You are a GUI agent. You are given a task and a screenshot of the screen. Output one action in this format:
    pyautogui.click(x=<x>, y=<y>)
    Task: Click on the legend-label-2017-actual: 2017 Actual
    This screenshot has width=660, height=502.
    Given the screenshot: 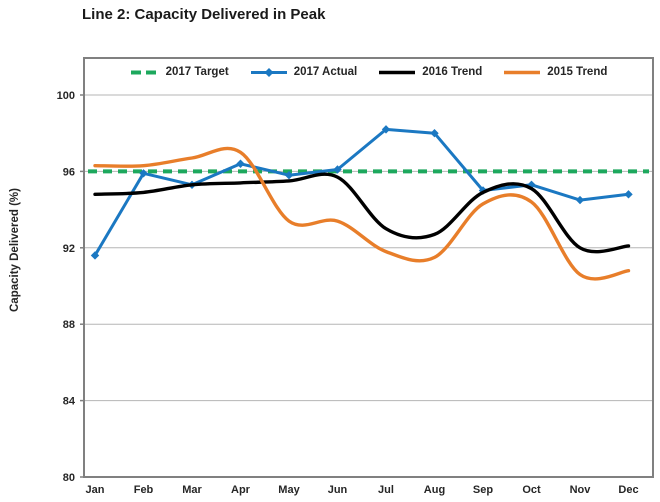 What is the action you would take?
    pyautogui.click(x=325, y=72)
    